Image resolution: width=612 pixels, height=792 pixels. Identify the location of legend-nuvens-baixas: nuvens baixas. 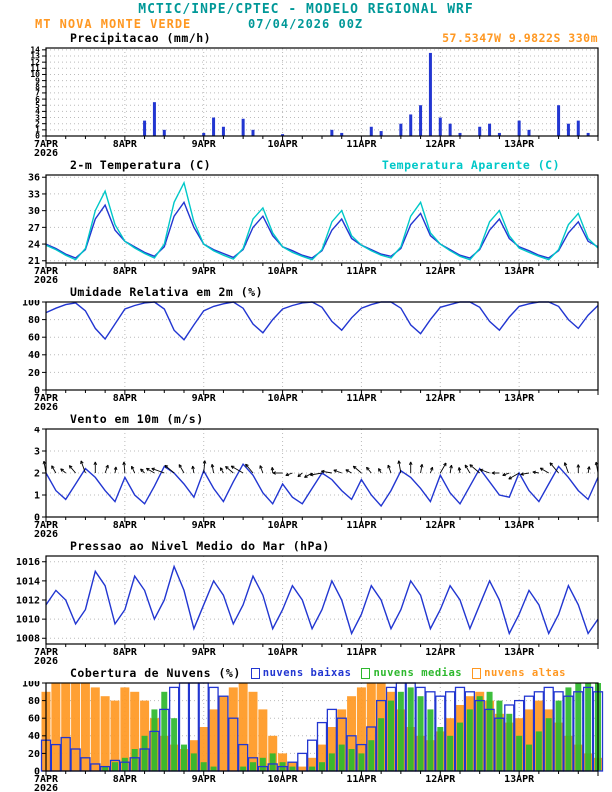
(301, 673).